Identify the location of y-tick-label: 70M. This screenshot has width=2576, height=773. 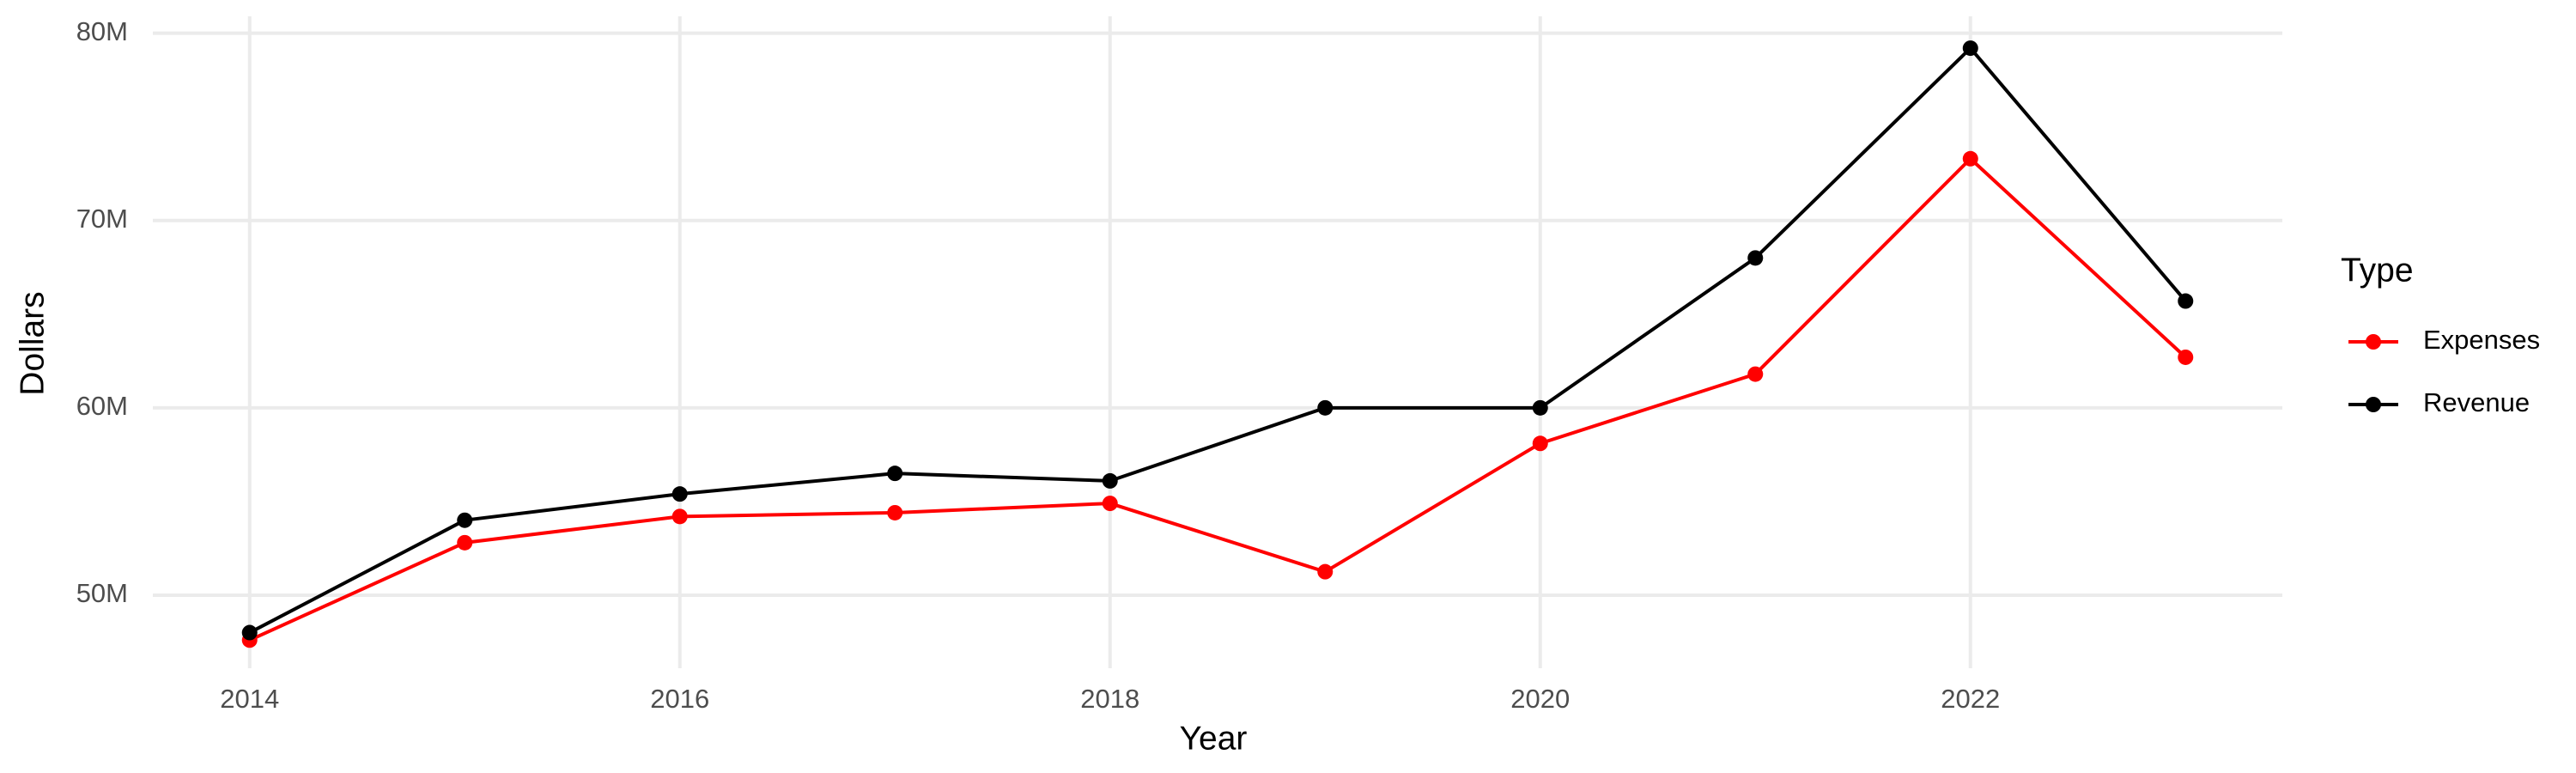
(102, 219).